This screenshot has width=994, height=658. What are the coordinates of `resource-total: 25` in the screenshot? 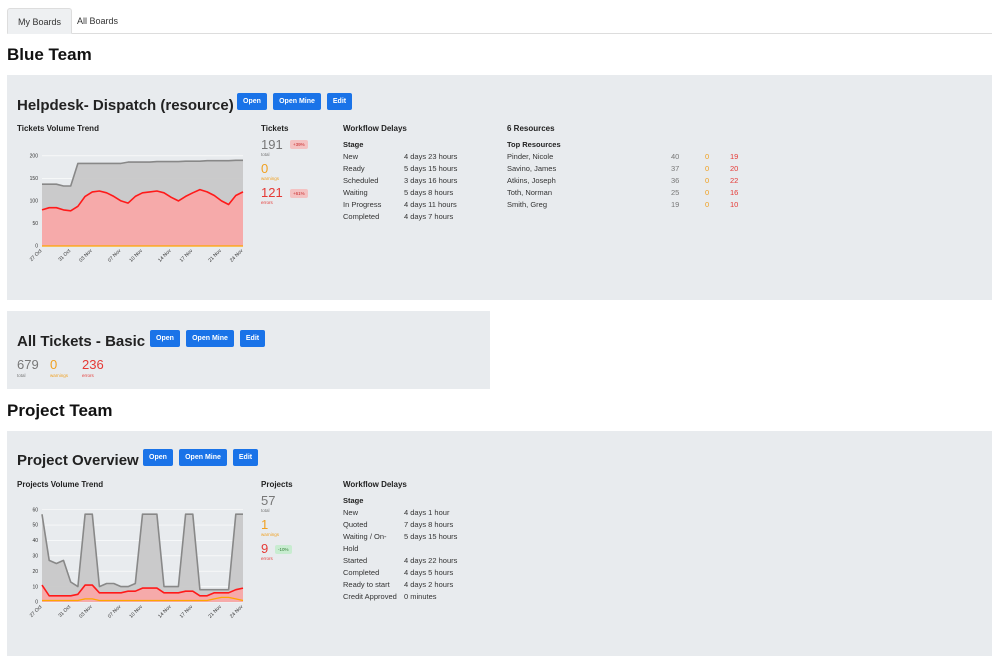 It's located at (675, 192).